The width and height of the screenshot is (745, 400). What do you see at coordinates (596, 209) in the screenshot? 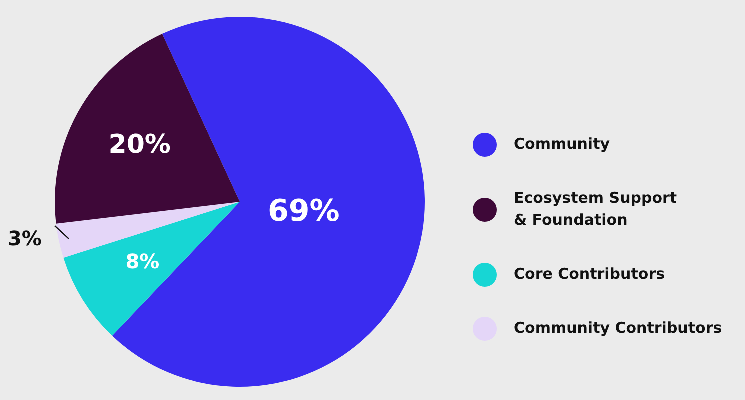
I see `legend-label: Ecosystem Support & Foundation` at bounding box center [596, 209].